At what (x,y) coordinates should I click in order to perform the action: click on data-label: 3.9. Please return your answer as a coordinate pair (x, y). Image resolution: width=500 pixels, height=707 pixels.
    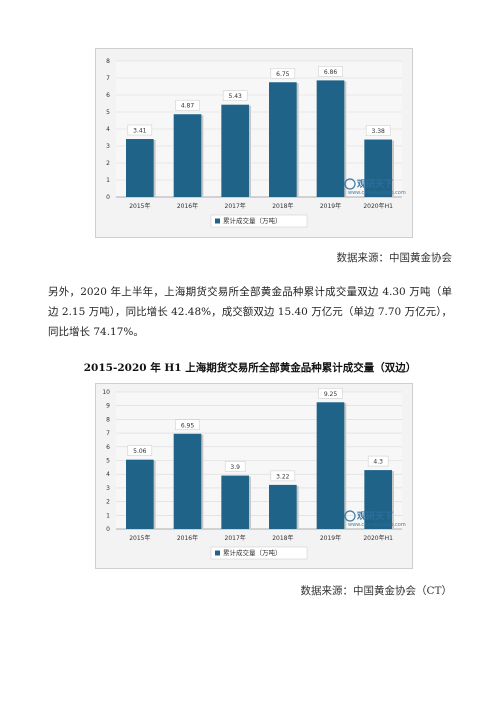
    Looking at the image, I should click on (235, 467).